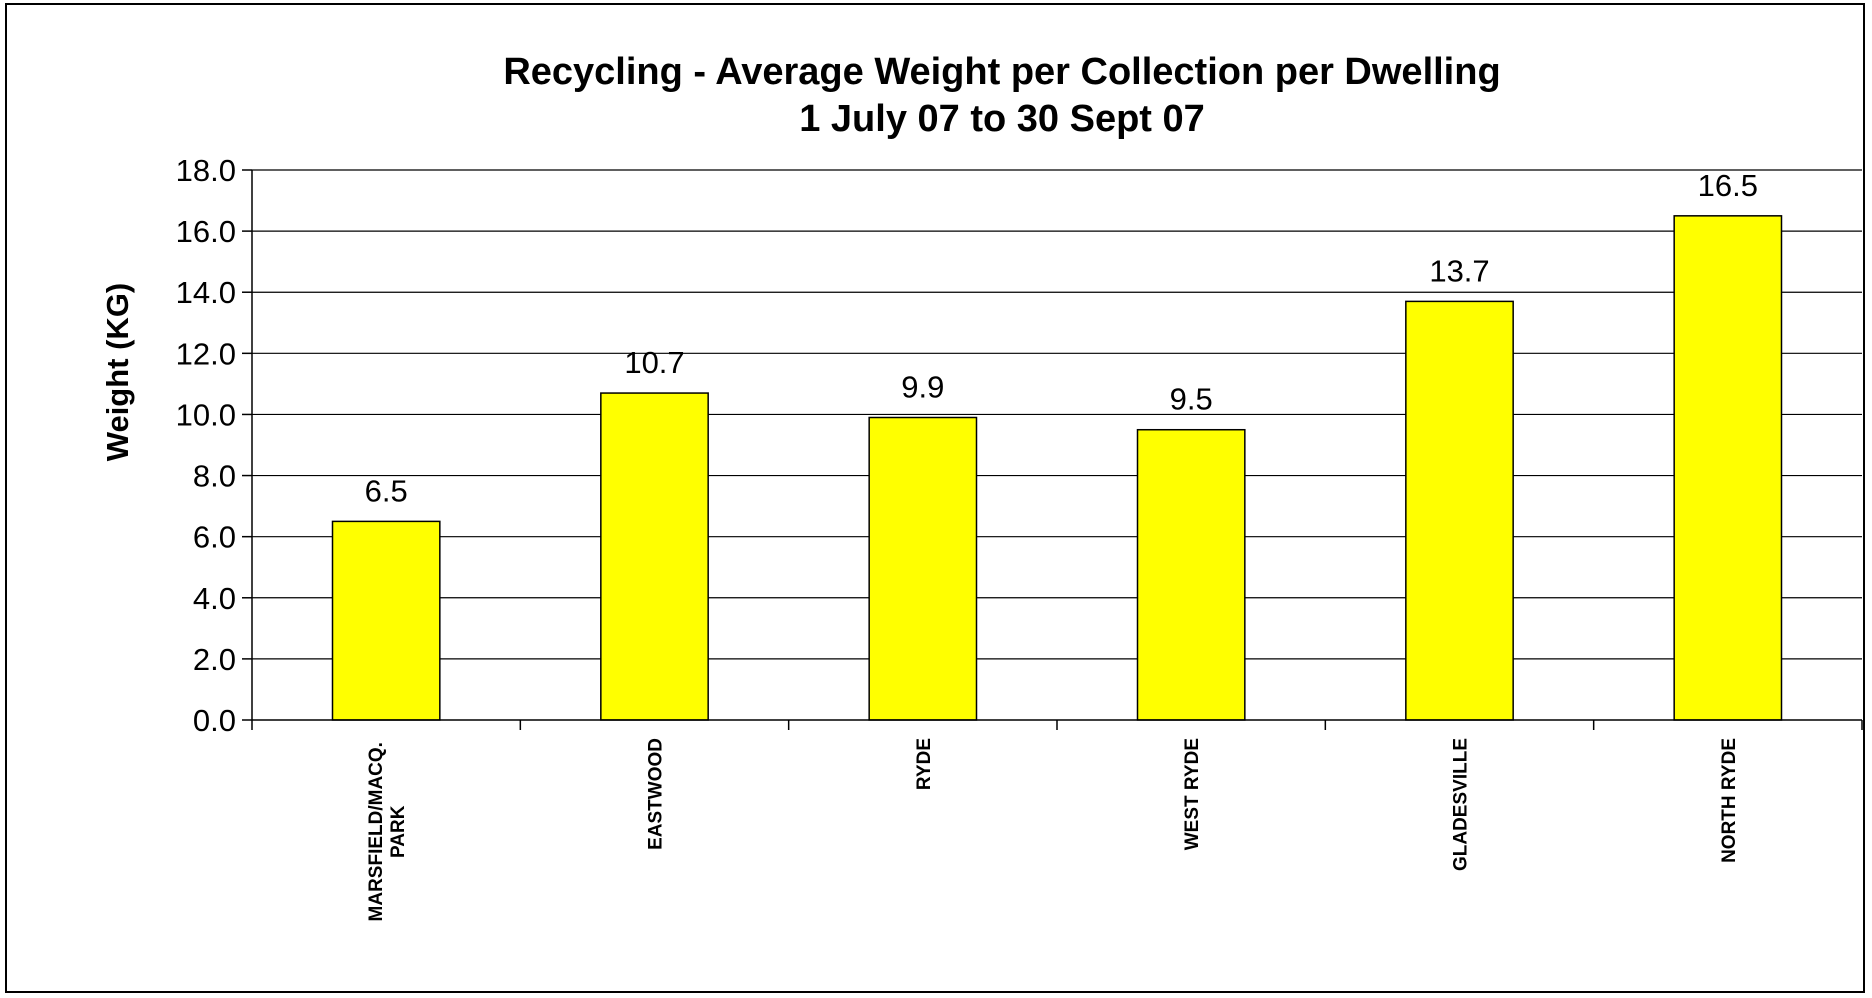 The height and width of the screenshot is (998, 1872). I want to click on y-tick-label: 8.0, so click(214, 476).